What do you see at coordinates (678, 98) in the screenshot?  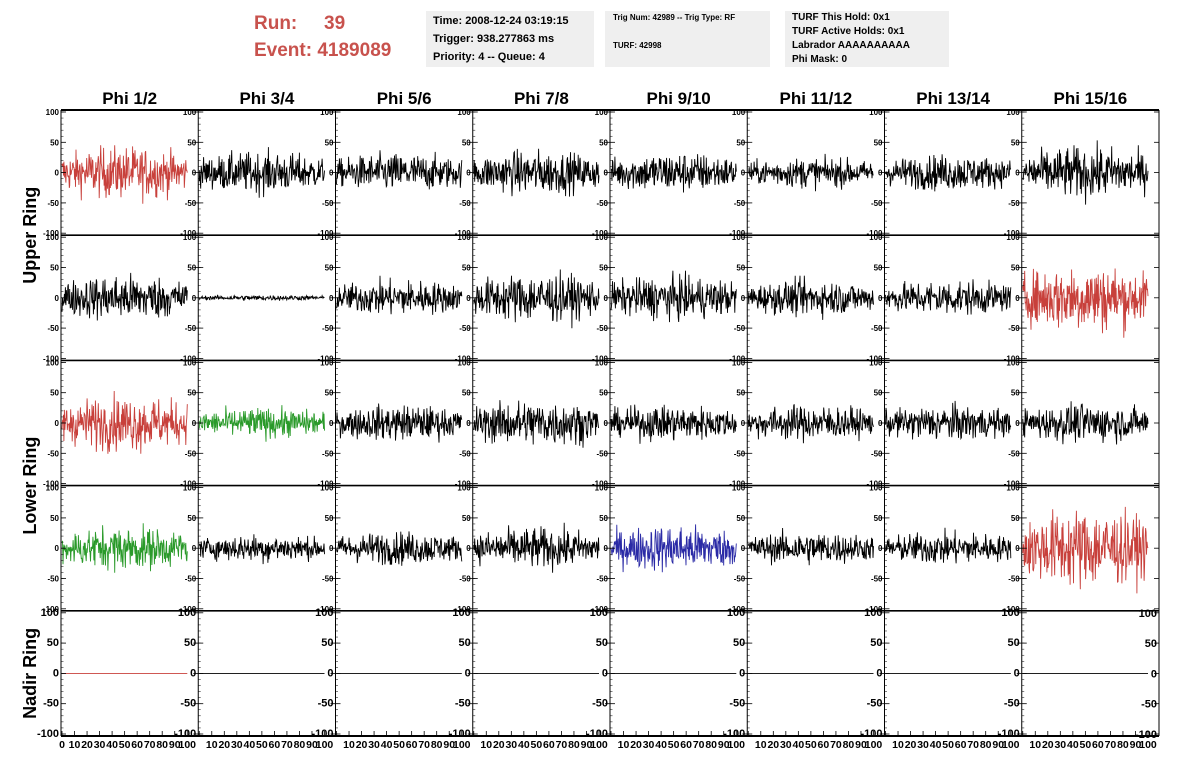 I see `column-header: Phi 9/10` at bounding box center [678, 98].